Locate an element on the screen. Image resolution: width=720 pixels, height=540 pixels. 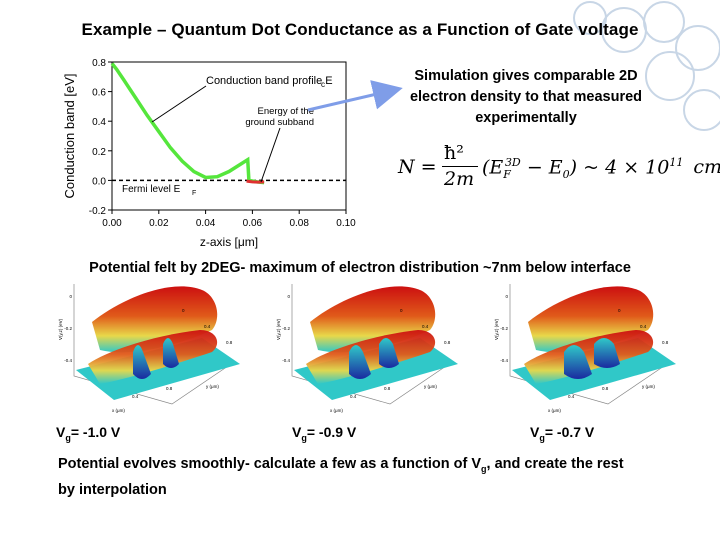
formula-unit: cm is located at coordinates (706, 167).